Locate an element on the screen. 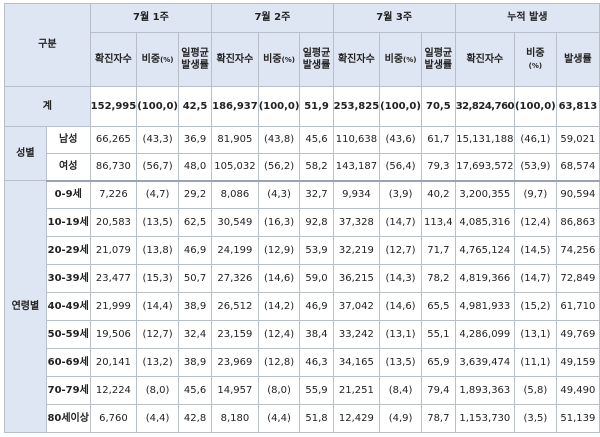  cell: 49,769 is located at coordinates (577, 334).